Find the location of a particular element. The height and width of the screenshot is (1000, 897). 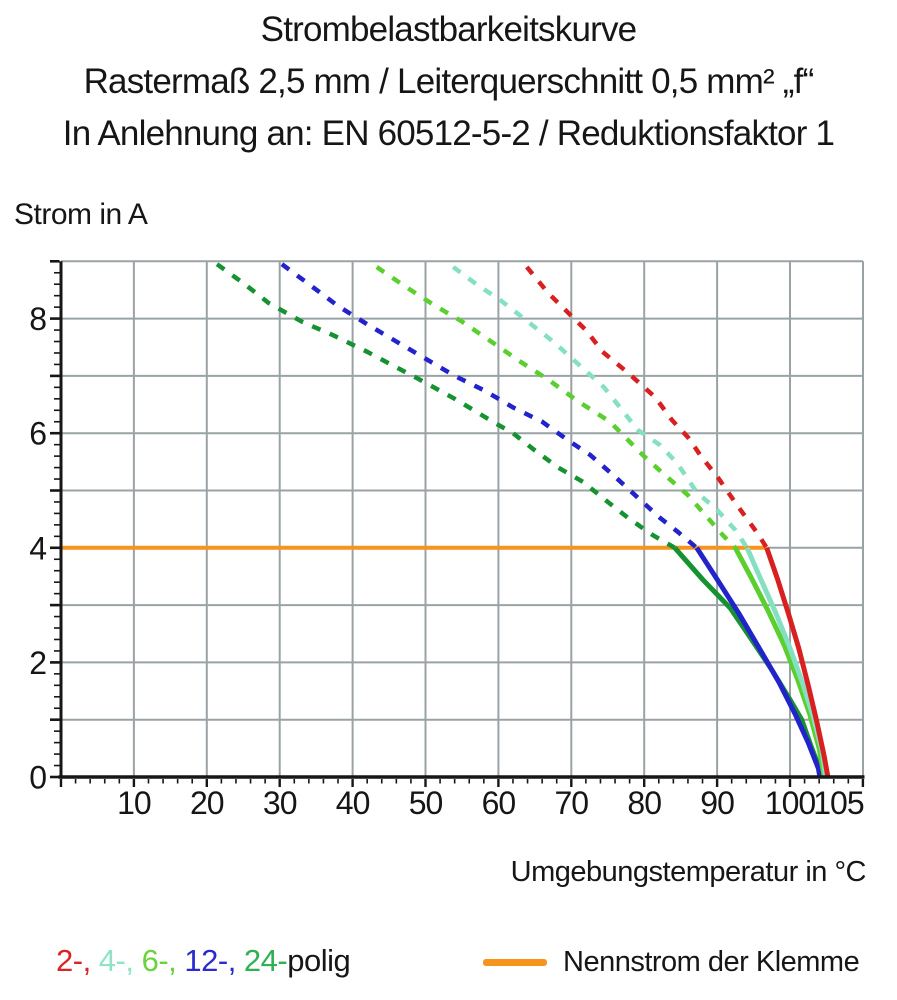

x-tick-label: 50 is located at coordinates (426, 803).